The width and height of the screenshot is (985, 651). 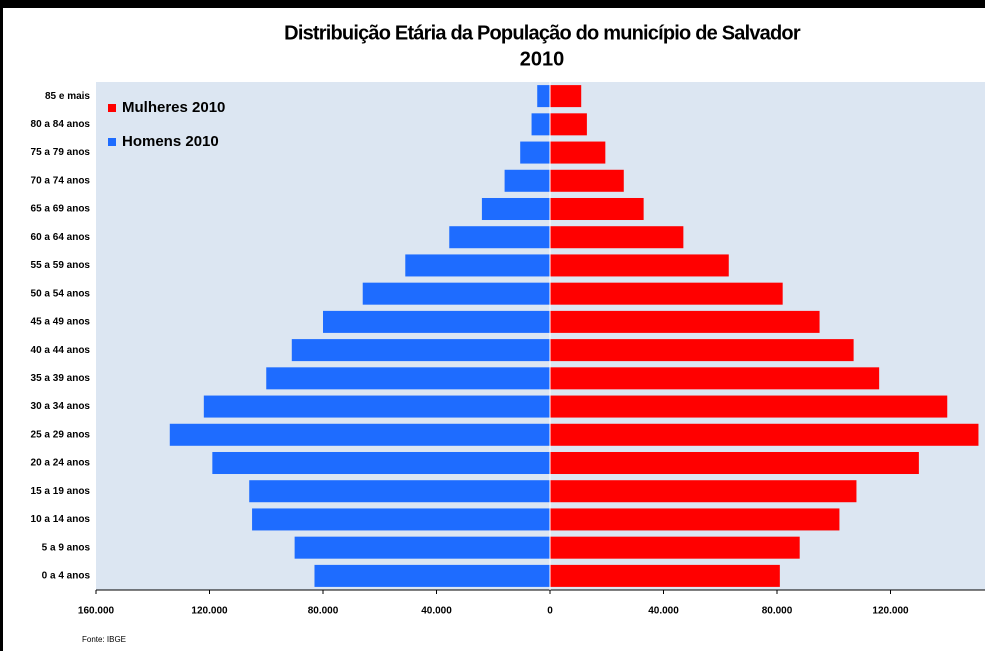 I want to click on legend-label: Homens 2010, so click(x=170, y=141).